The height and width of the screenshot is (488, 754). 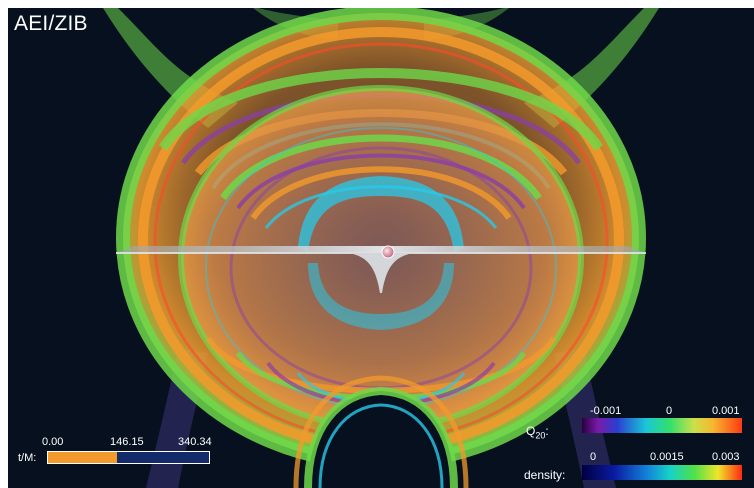 I want to click on credit-watermark: AEI/ZIB, so click(x=51, y=23).